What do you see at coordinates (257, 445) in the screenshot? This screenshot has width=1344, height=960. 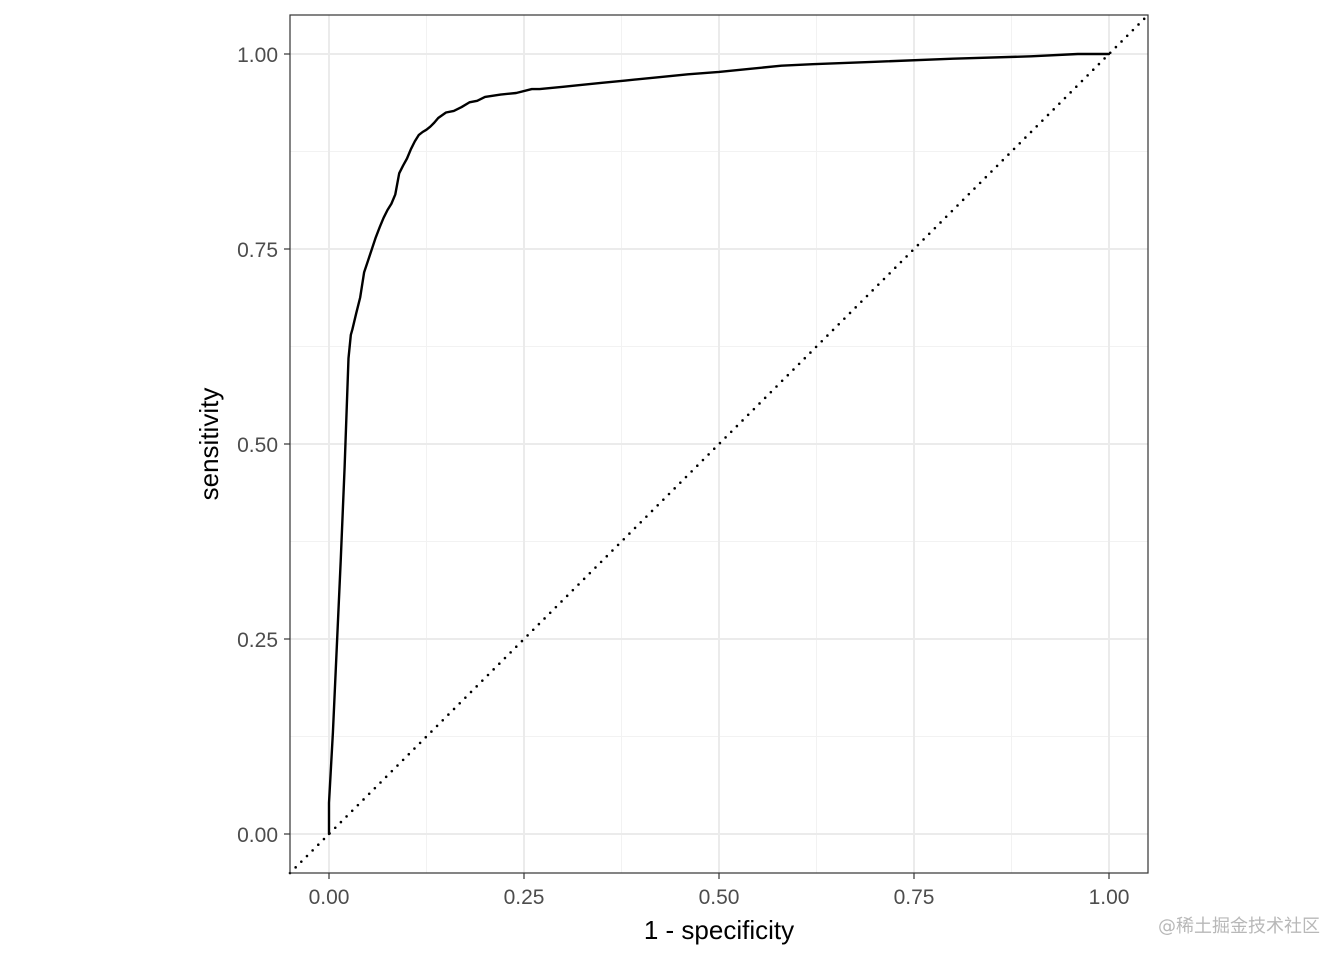 I see `y-tick-label: 0.50` at bounding box center [257, 445].